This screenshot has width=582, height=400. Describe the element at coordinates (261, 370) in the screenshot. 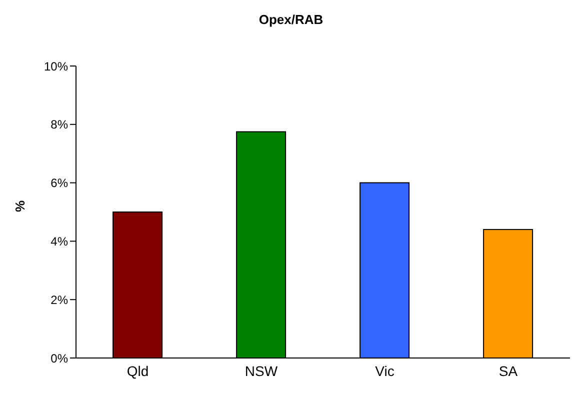

I see `x-tick-label: NSW` at that location.